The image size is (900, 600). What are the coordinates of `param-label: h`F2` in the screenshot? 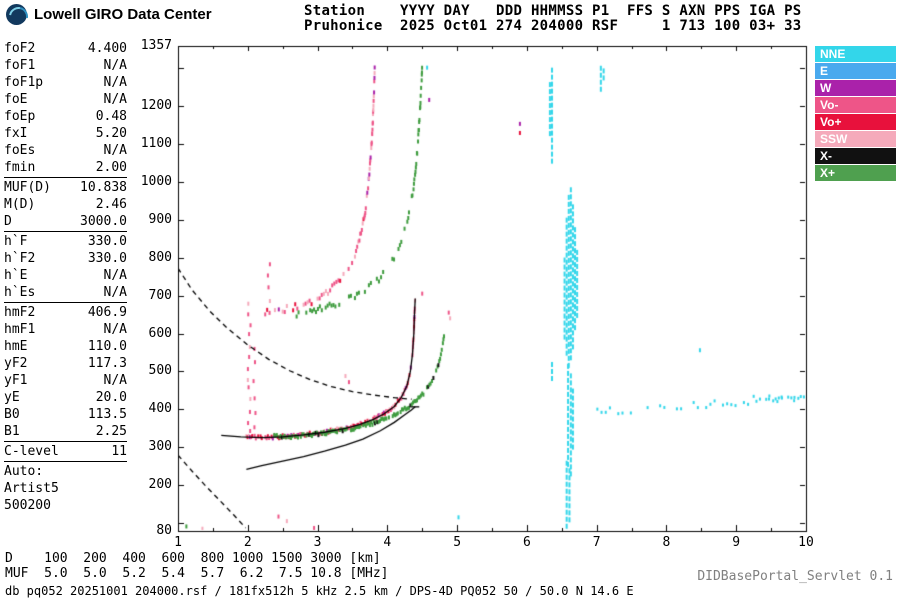 It's located at (20, 258).